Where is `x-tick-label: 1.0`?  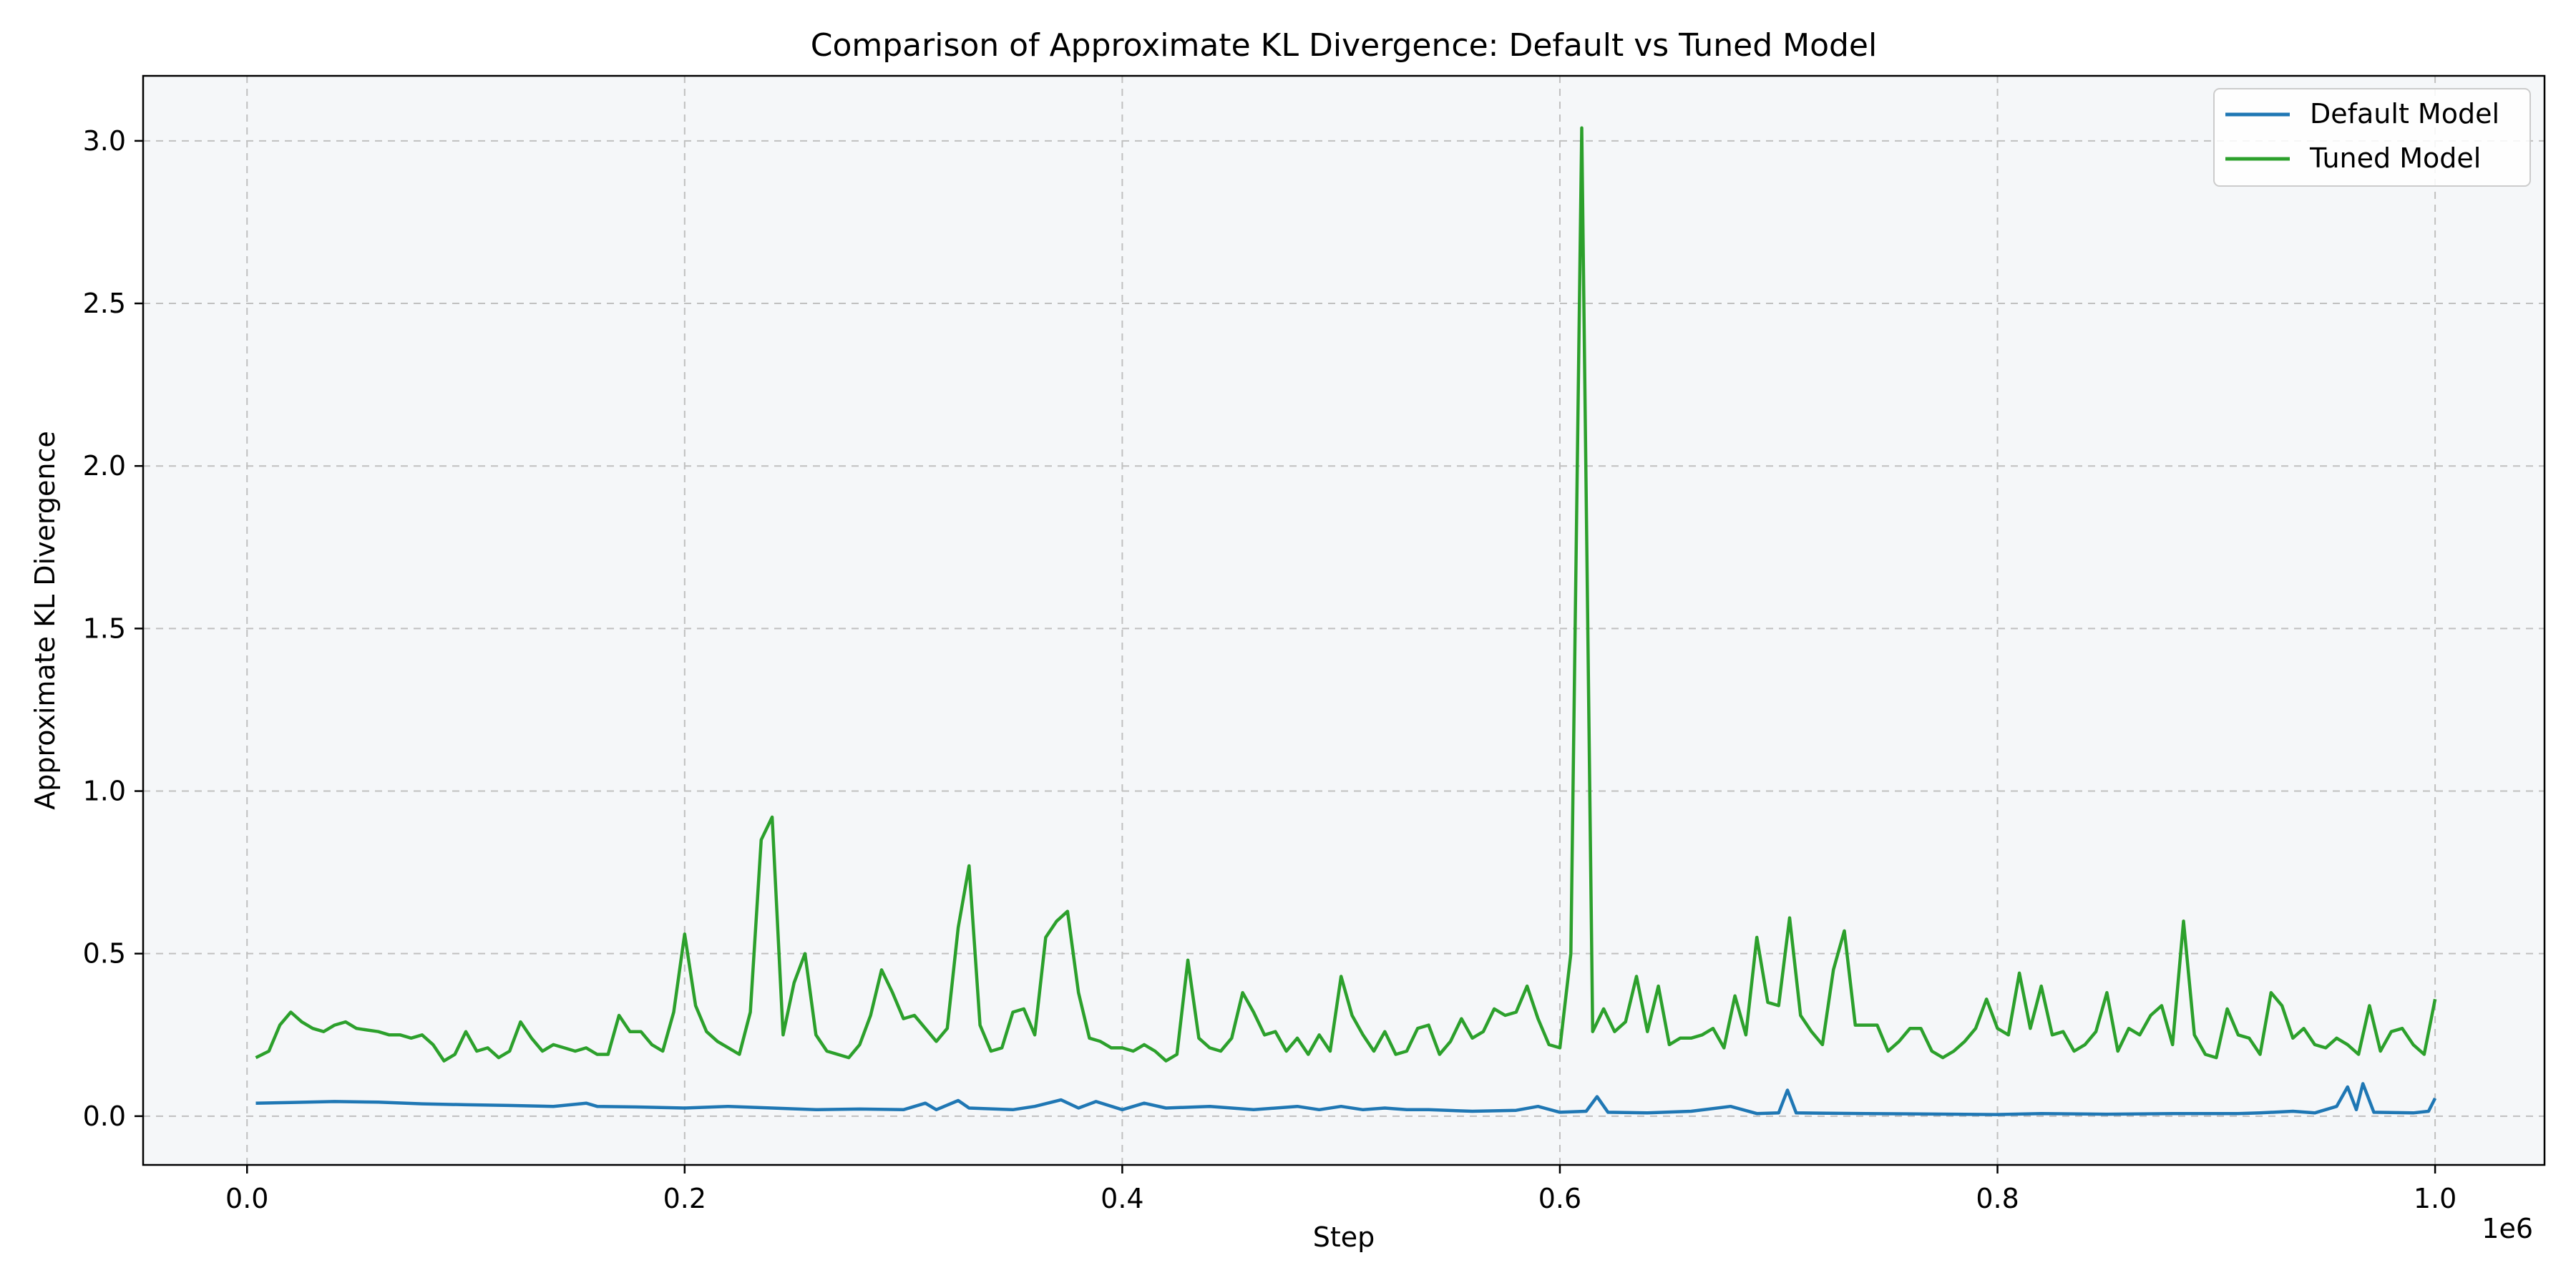
x-tick-label: 1.0 is located at coordinates (2435, 1198).